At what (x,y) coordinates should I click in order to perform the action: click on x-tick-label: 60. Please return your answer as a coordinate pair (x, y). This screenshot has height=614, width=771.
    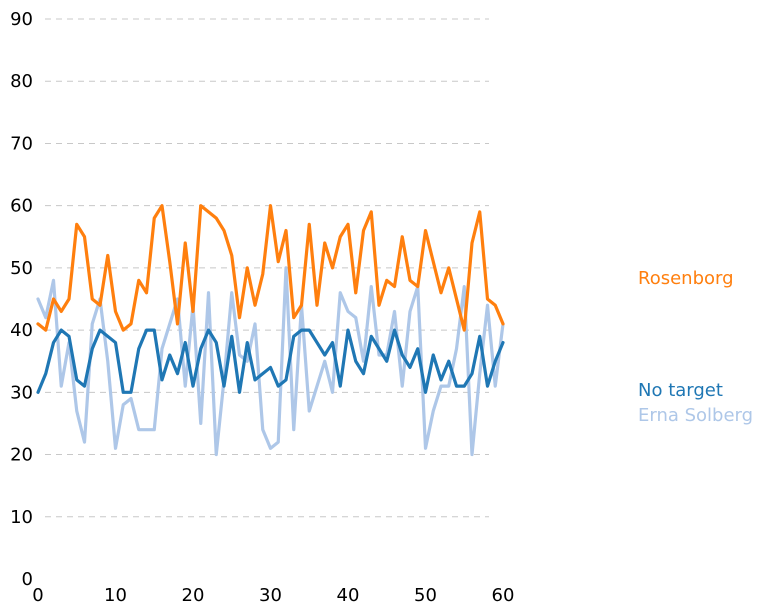
    Looking at the image, I should click on (503, 595).